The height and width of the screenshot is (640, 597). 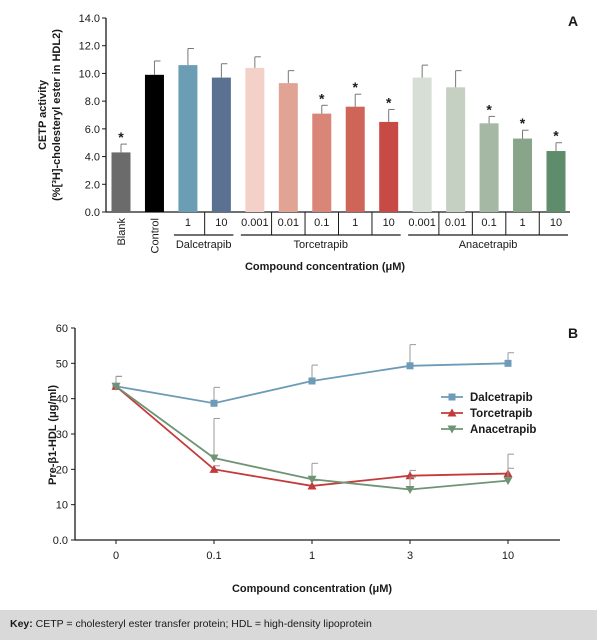 I want to click on panel-b-y-tick-label: 10, so click(x=62, y=506).